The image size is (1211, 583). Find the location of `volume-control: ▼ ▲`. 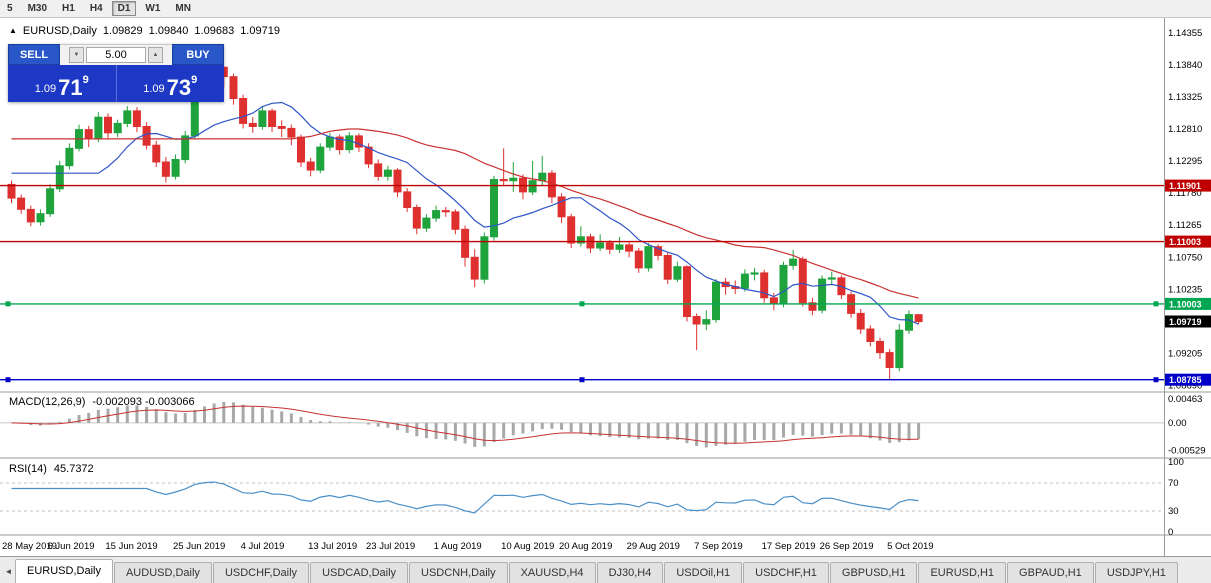

volume-control: ▼ ▲ is located at coordinates (116, 54).